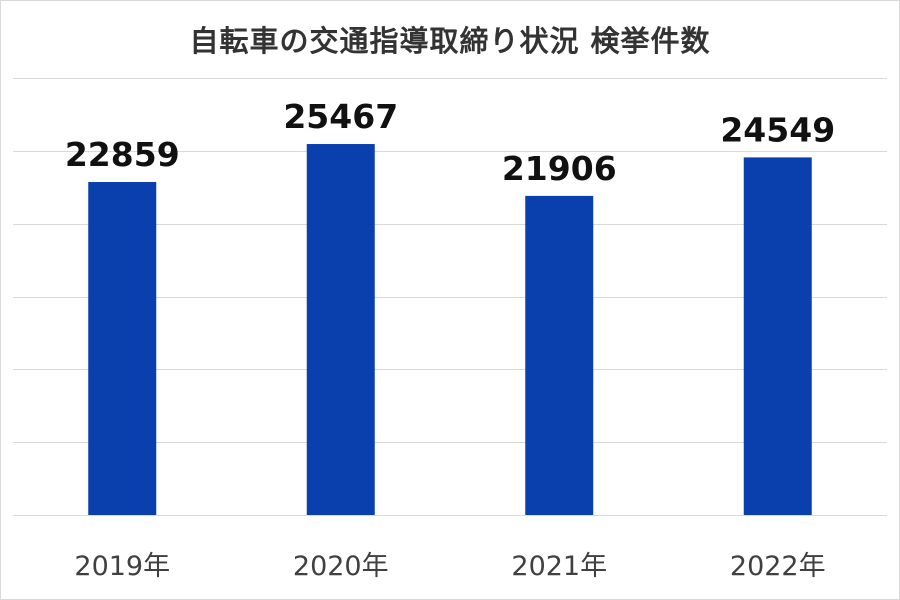  I want to click on data-label-2: 21906, so click(559, 168).